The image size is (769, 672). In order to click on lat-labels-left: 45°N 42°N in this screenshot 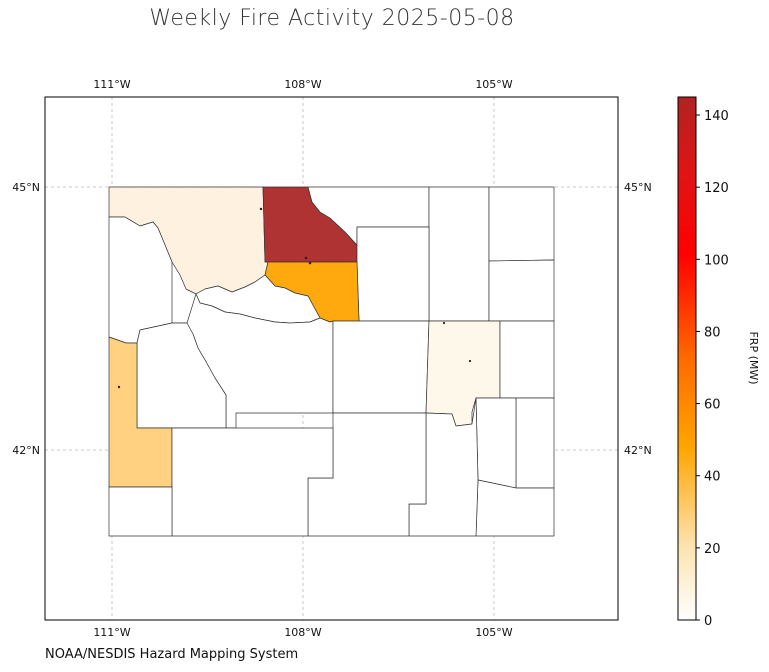, I will do `click(26, 319)`.